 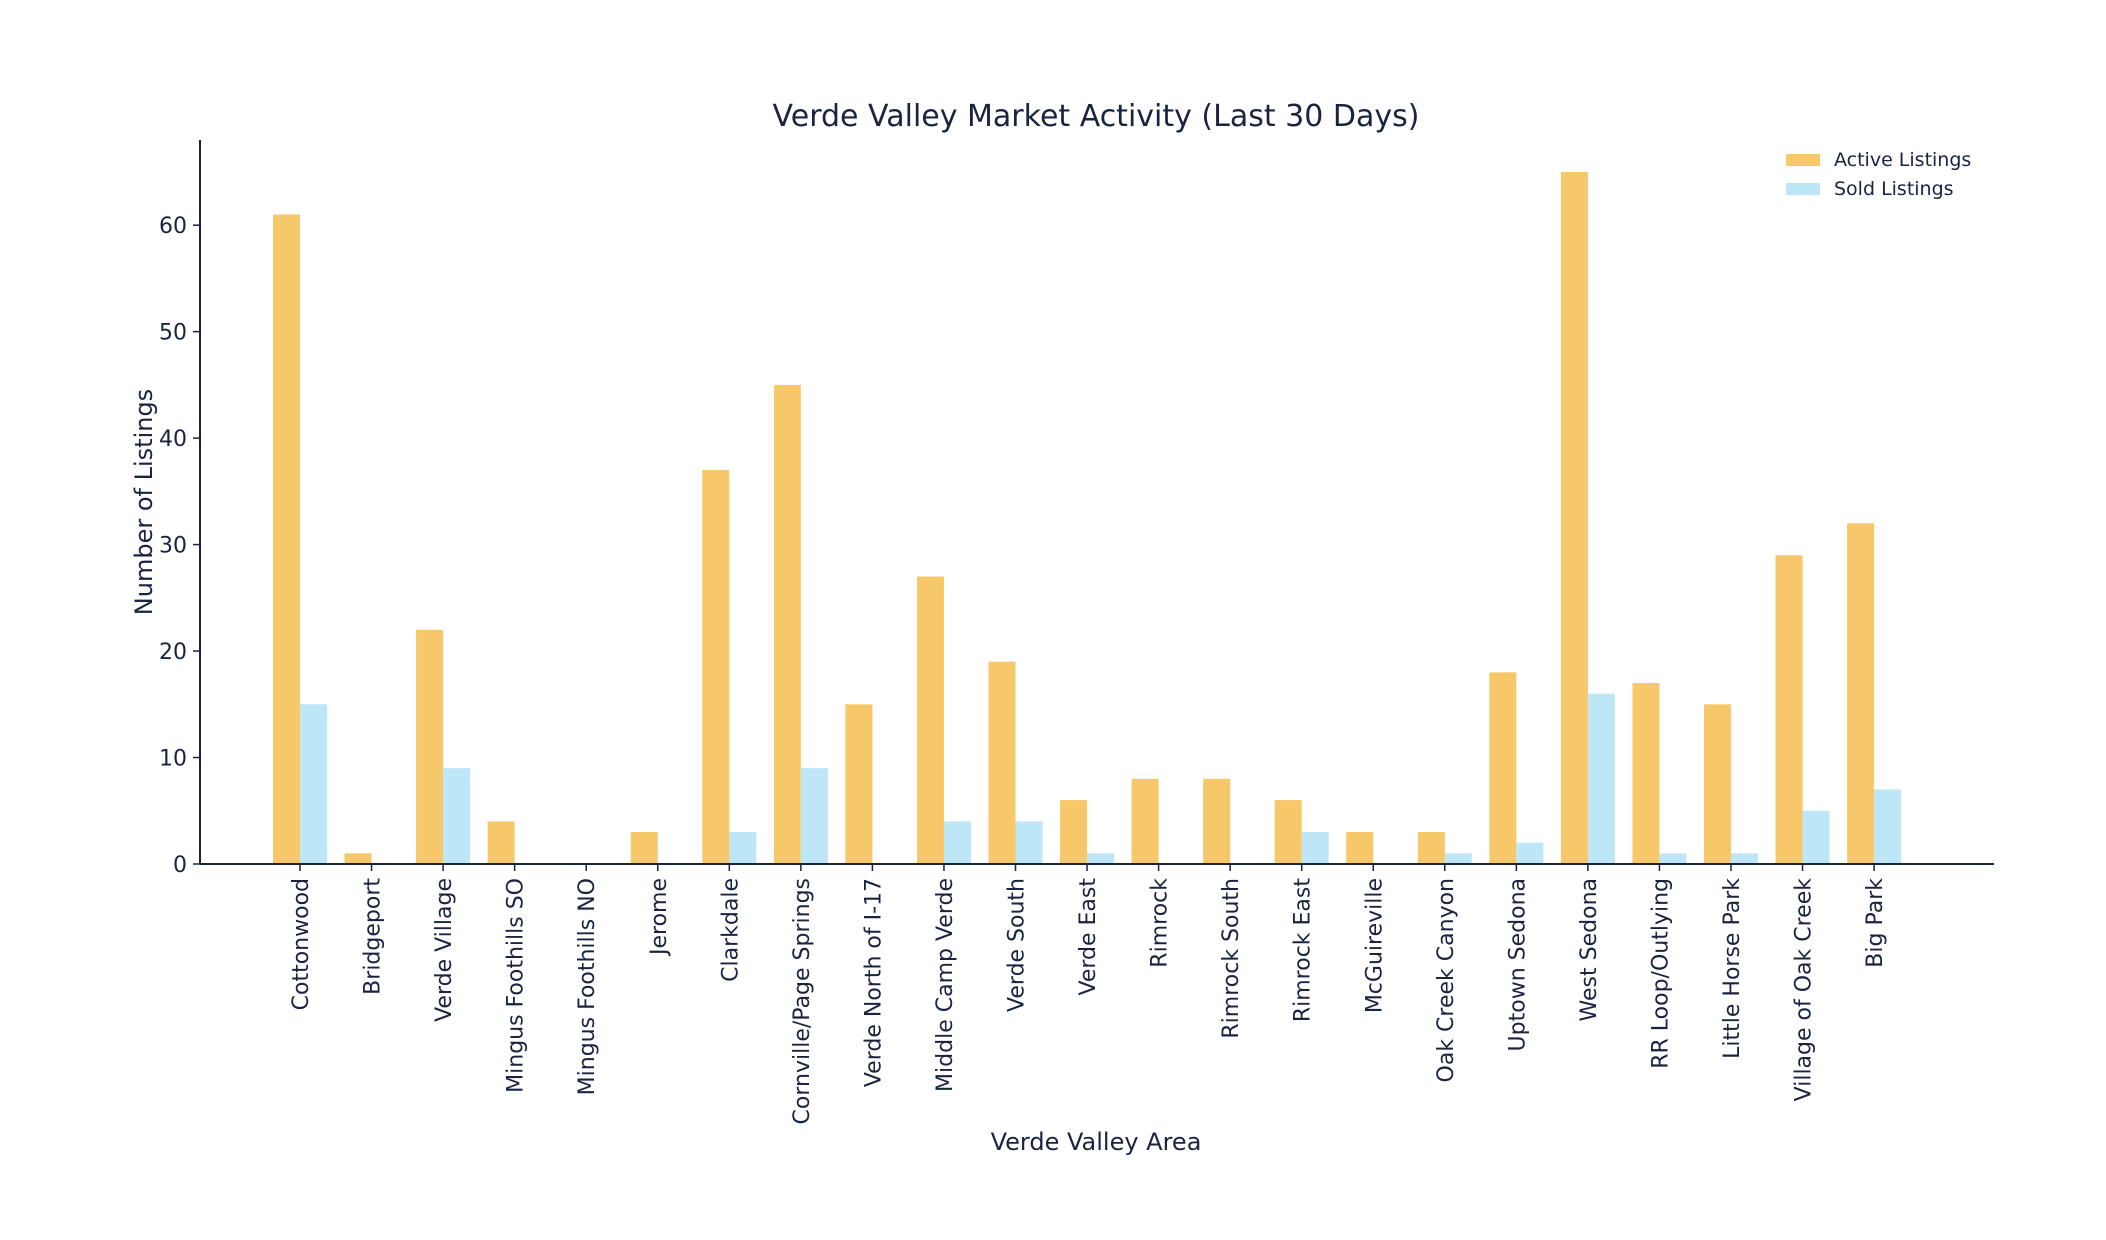 What do you see at coordinates (301, 944) in the screenshot?
I see `x-tick-label: Cottonwood` at bounding box center [301, 944].